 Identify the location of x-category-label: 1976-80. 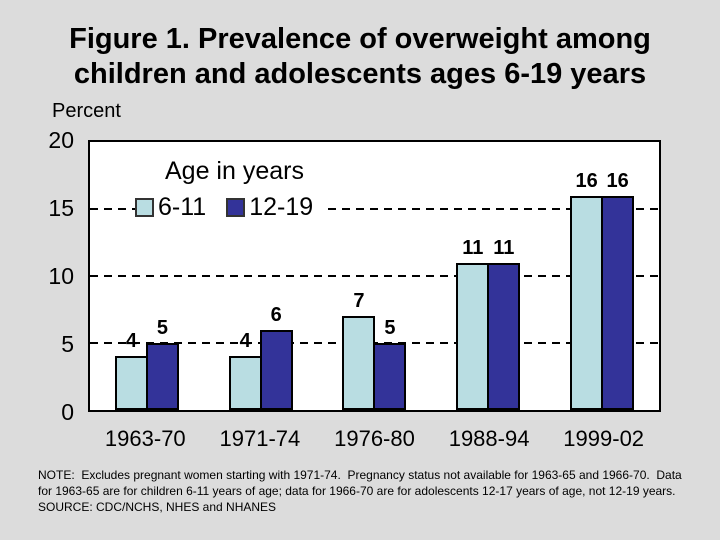
(374, 438).